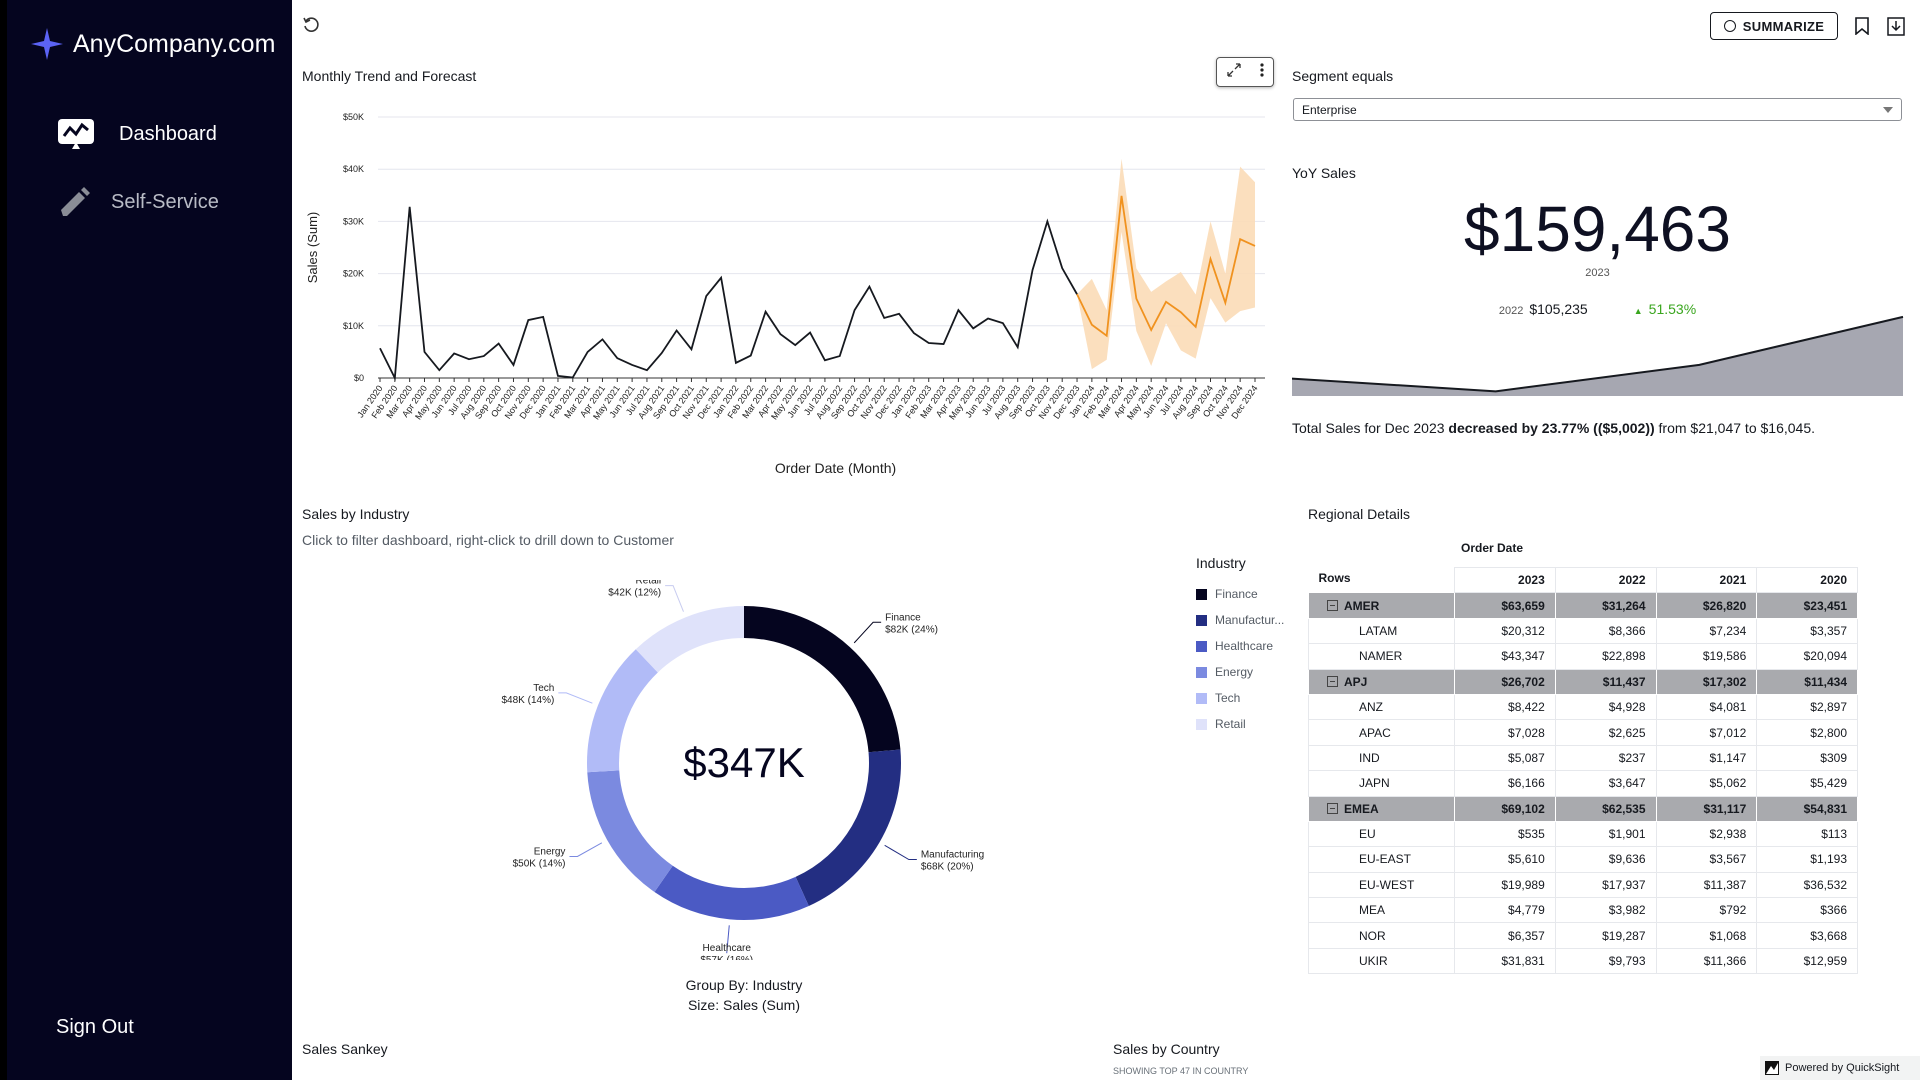  Describe the element at coordinates (1605, 859) in the screenshot. I see `cell: $9,636` at that location.